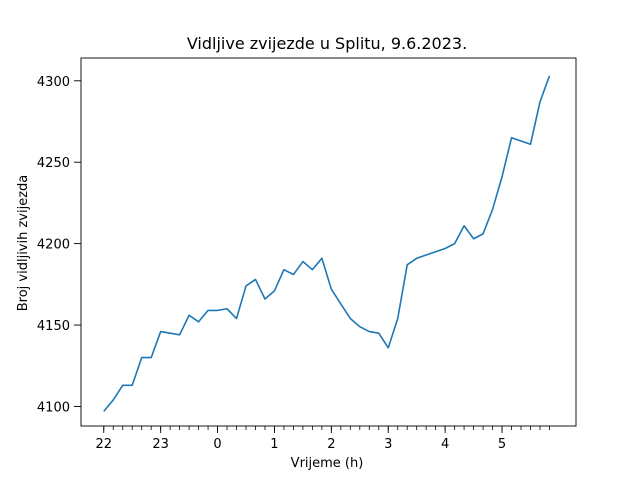 This screenshot has height=480, width=640. Describe the element at coordinates (274, 444) in the screenshot. I see `x-tick-label: 1` at that location.